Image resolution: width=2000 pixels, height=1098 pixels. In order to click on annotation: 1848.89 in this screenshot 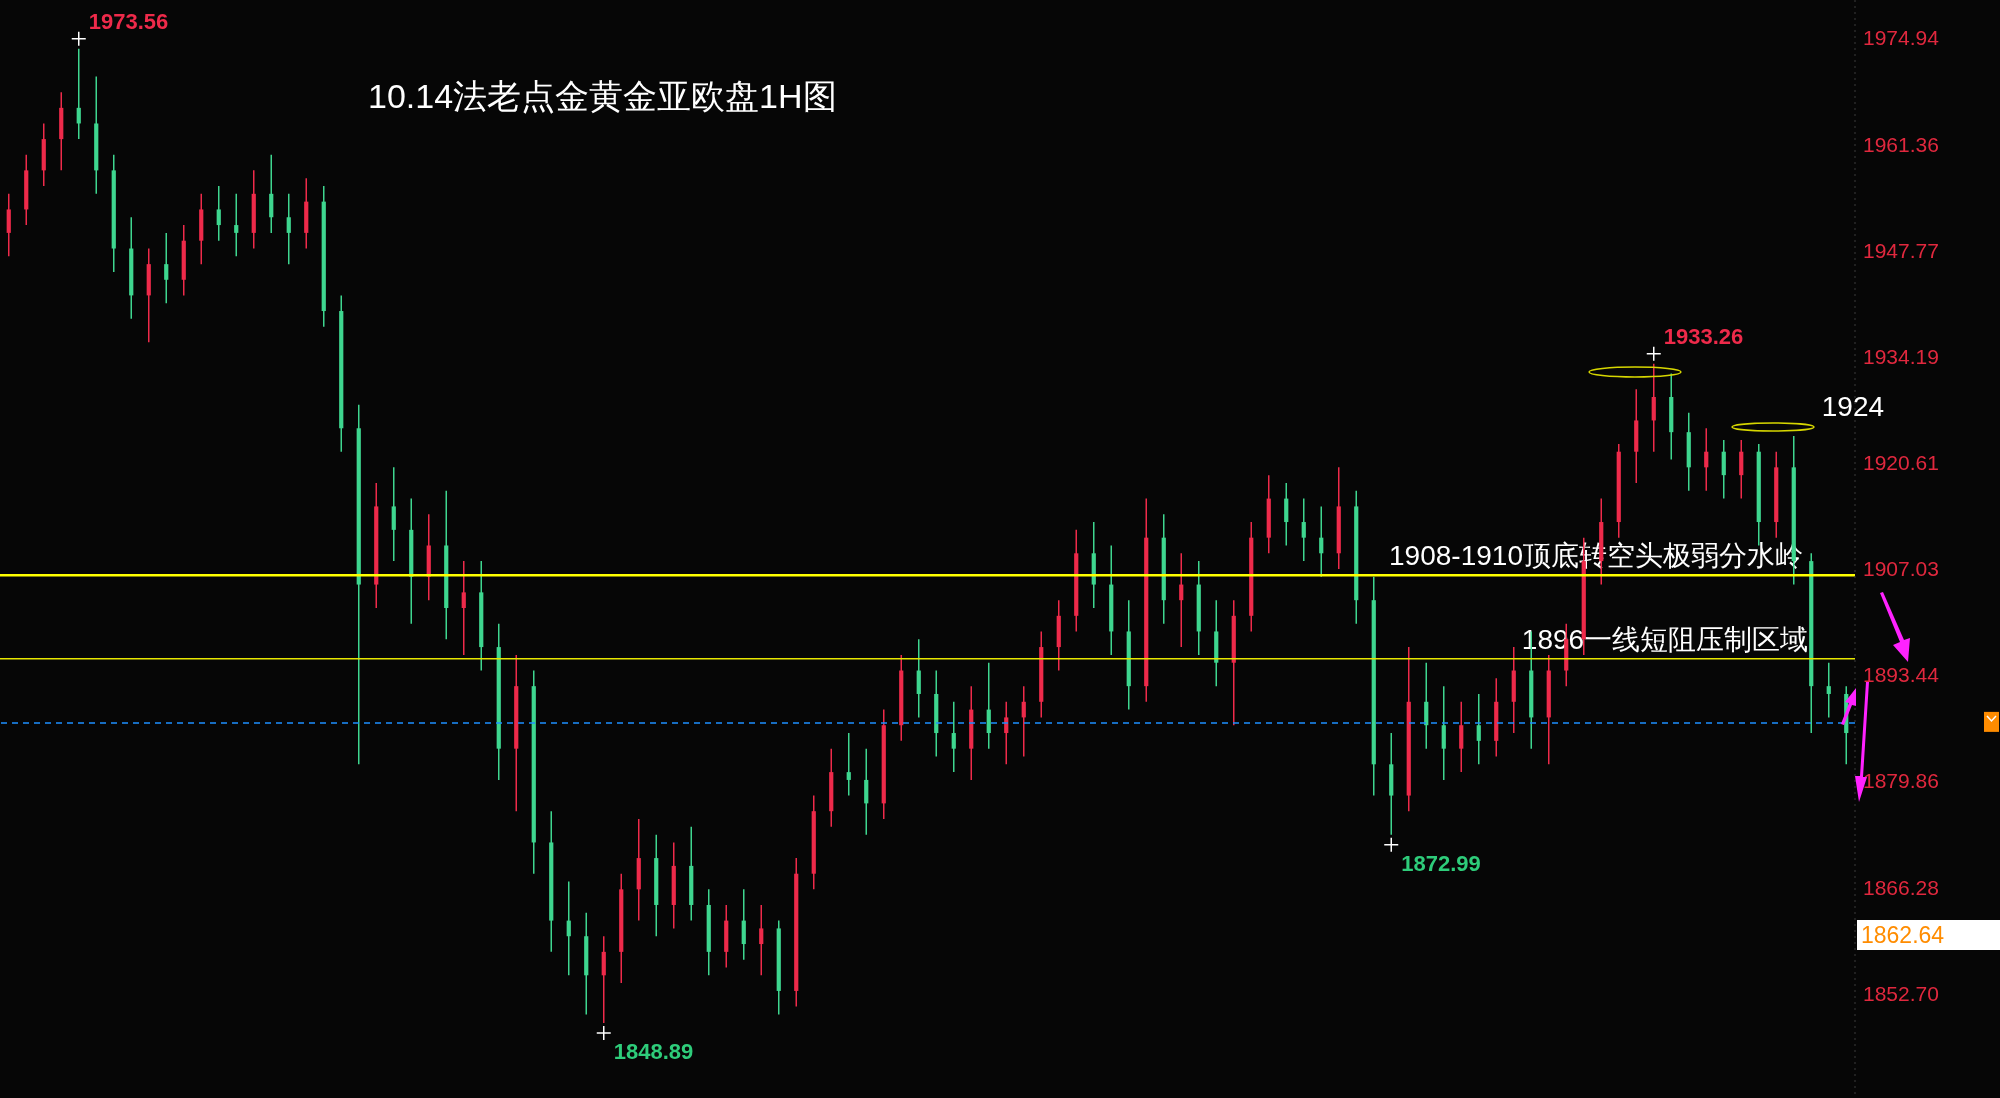, I will do `click(653, 1052)`.